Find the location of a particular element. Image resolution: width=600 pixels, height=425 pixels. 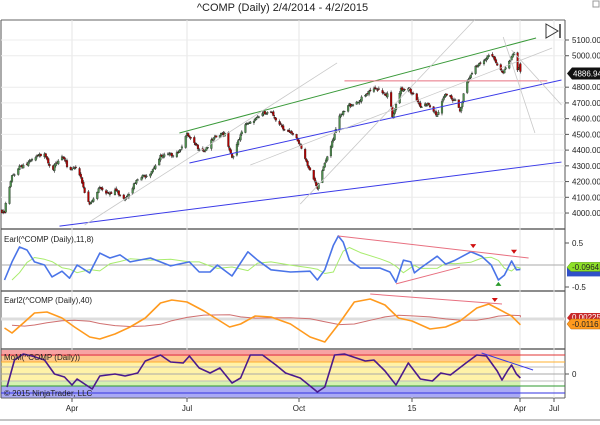

corner-box is located at coordinates (596, 4).